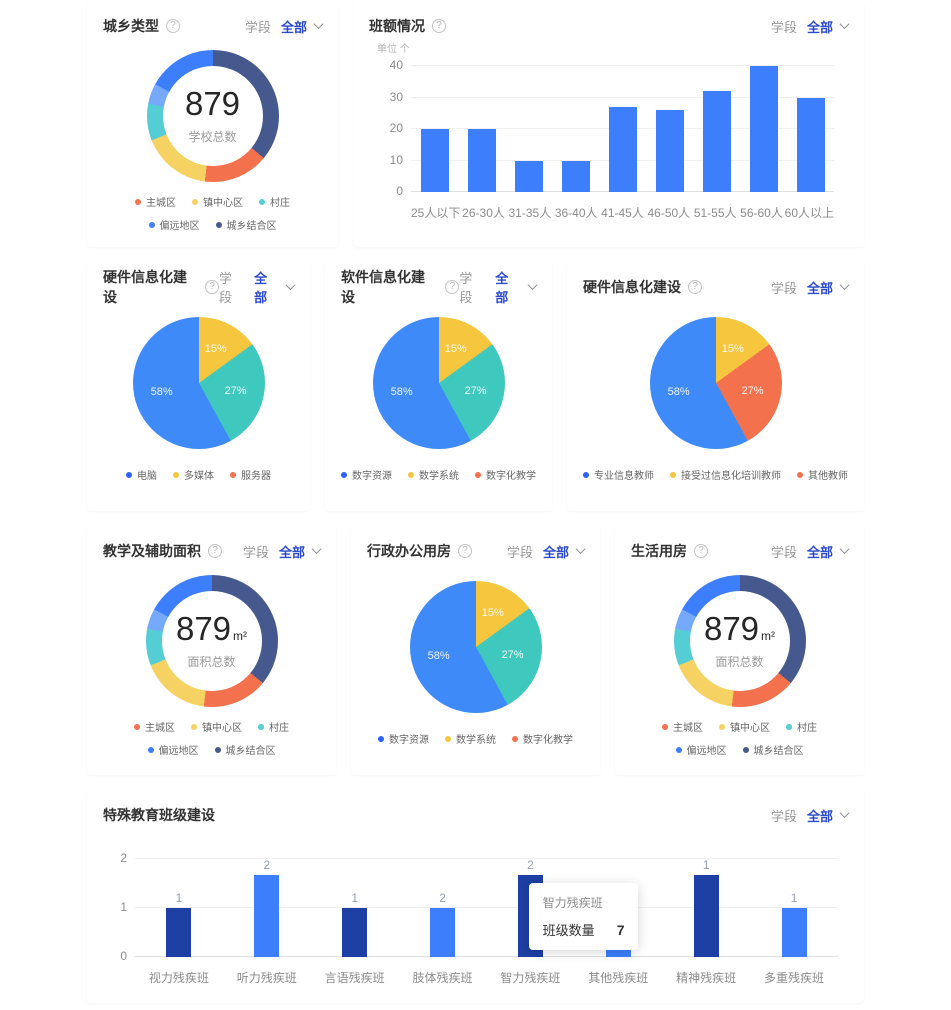  Describe the element at coordinates (624, 476) in the screenshot. I see `legend-label: 专业信息教师` at that location.